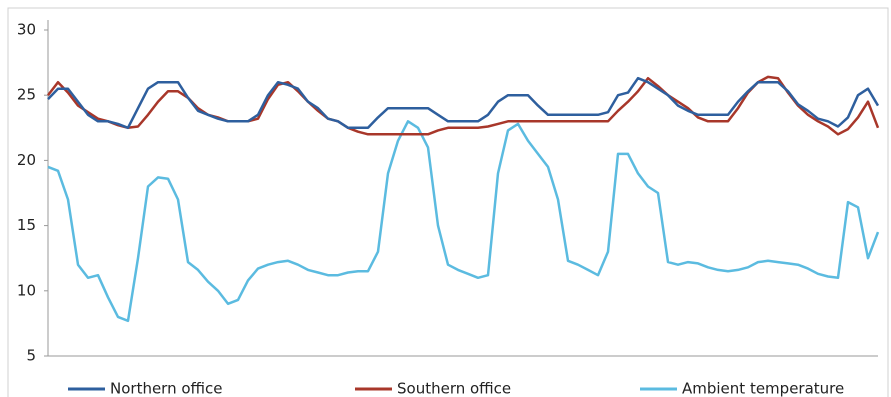  Describe the element at coordinates (26, 95) in the screenshot. I see `y-tick-label: 25` at that location.